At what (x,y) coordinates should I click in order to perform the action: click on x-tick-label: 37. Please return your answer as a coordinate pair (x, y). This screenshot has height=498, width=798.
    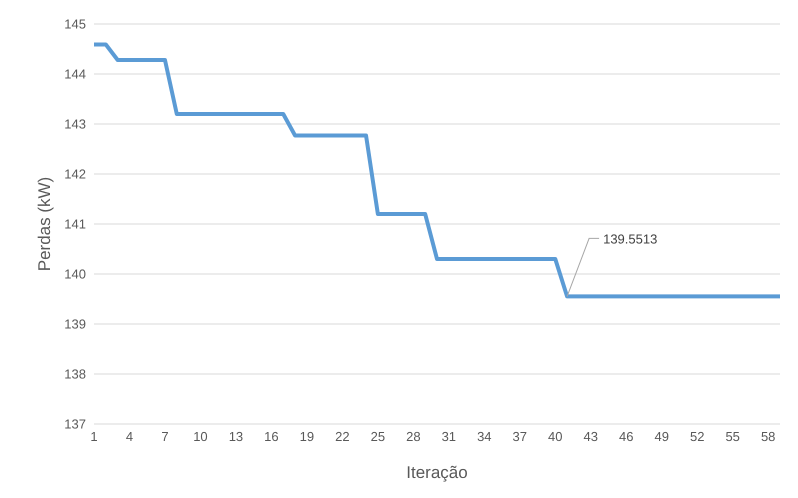
    Looking at the image, I should click on (520, 436).